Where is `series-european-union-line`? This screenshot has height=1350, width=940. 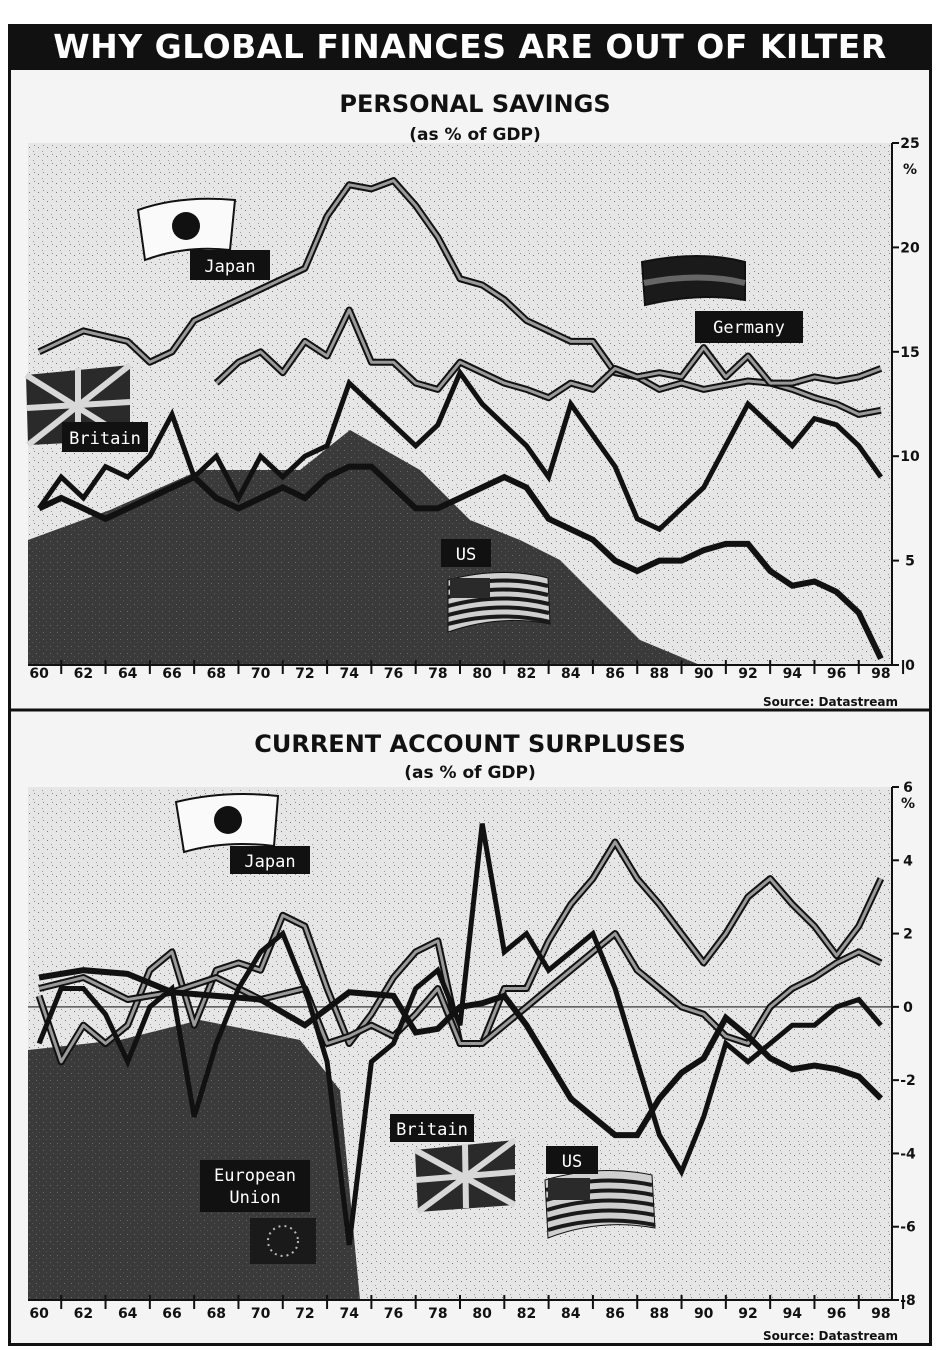 series-european-union-line is located at coordinates (460, 988).